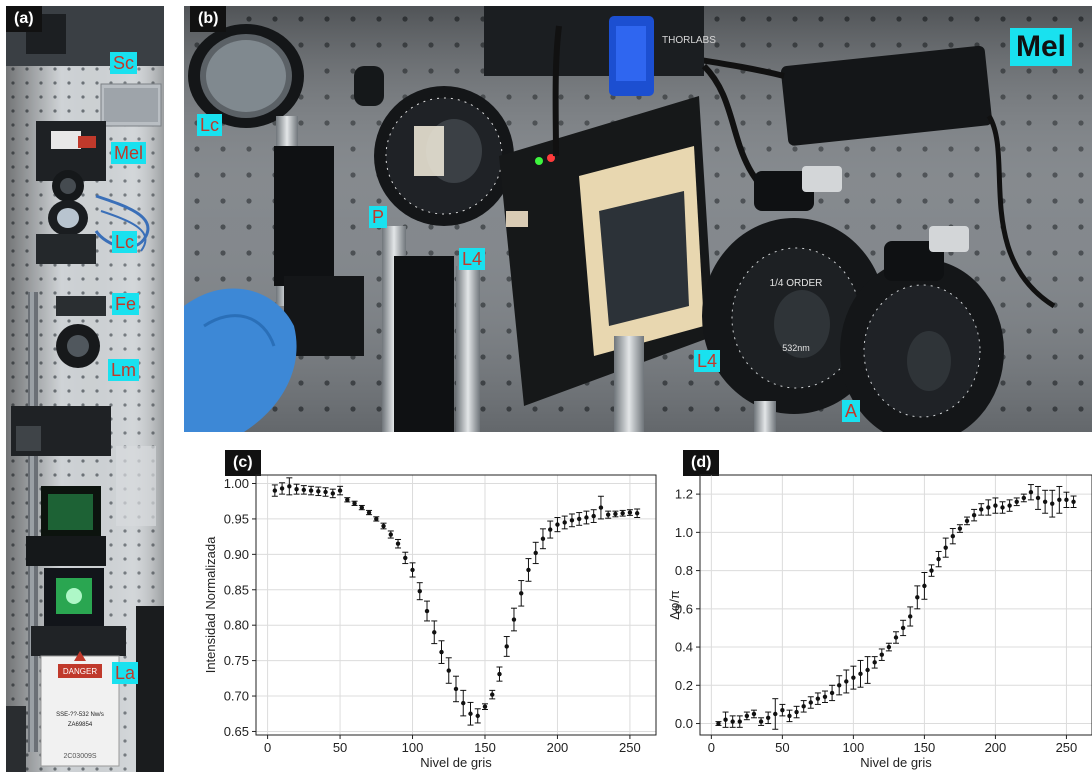 The width and height of the screenshot is (1092, 773). I want to click on y-tick-label: 0.70, so click(236, 696).